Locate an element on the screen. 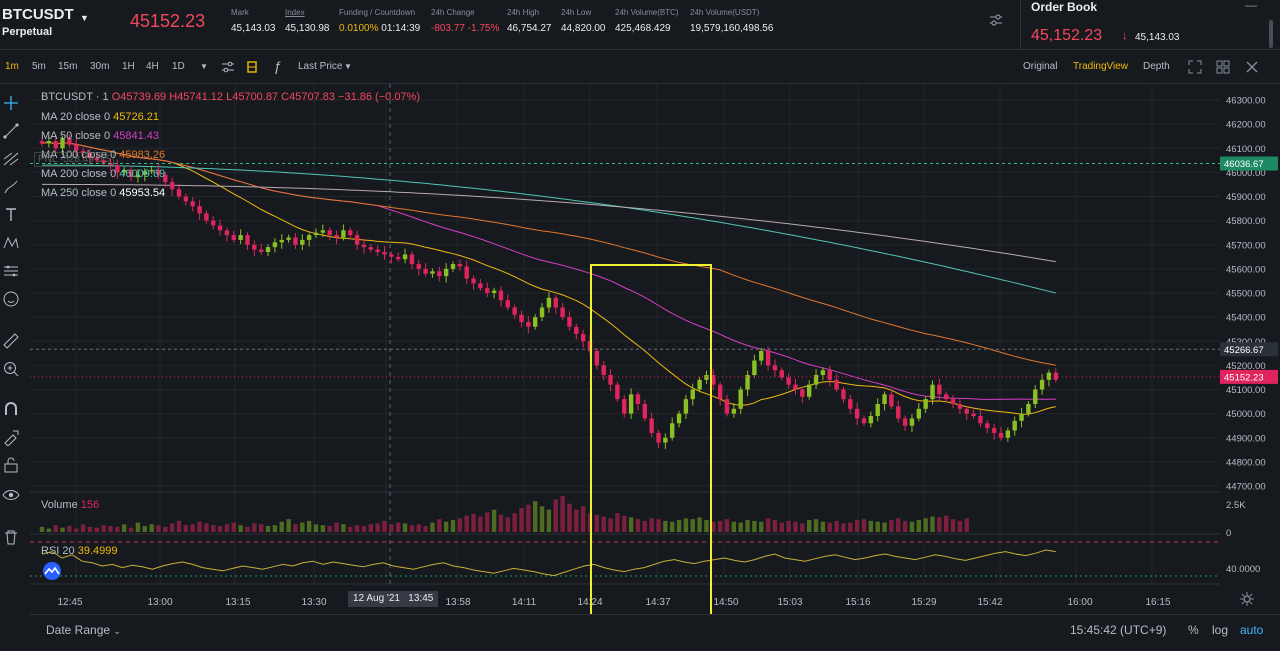 Image resolution: width=1280 pixels, height=651 pixels. close-icon: — is located at coordinates (1251, 6).